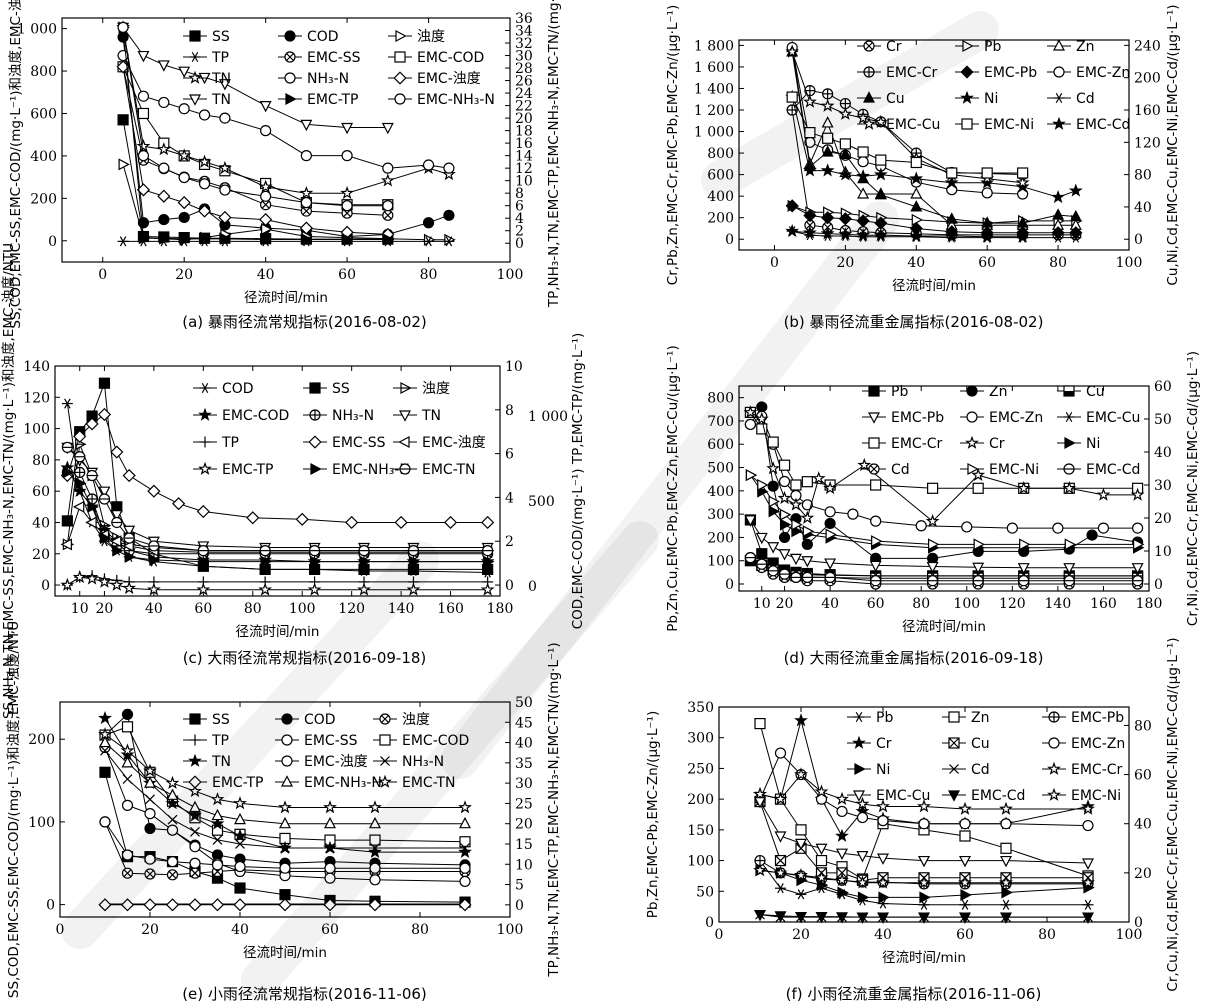 This screenshot has height=1008, width=1218. I want to click on legend-label-b-2: Zn, so click(1085, 47).